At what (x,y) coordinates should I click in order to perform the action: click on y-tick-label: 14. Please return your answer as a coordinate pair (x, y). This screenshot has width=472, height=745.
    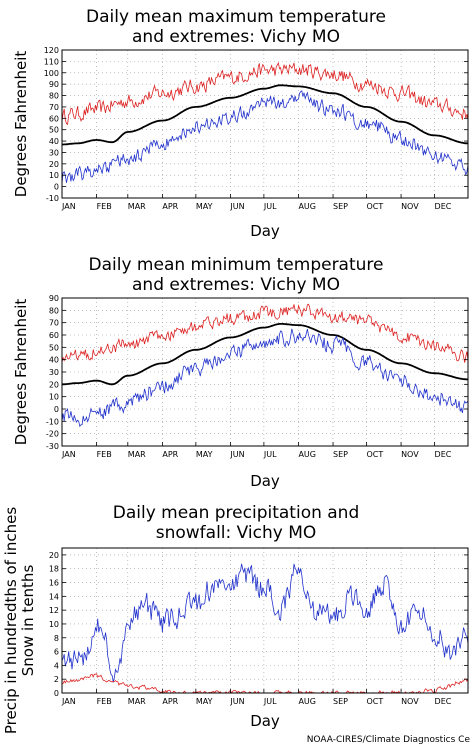
    Looking at the image, I should click on (54, 596).